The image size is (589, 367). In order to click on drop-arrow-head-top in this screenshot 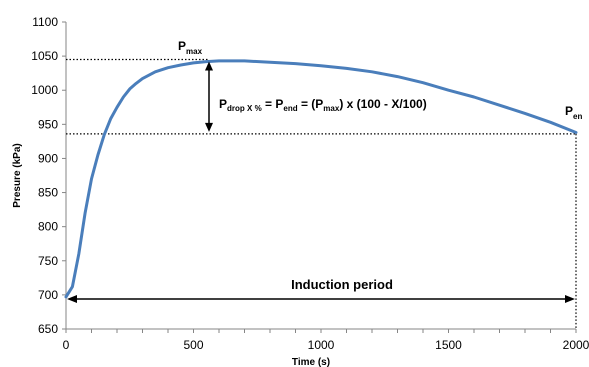, I will do `click(209, 66)`.